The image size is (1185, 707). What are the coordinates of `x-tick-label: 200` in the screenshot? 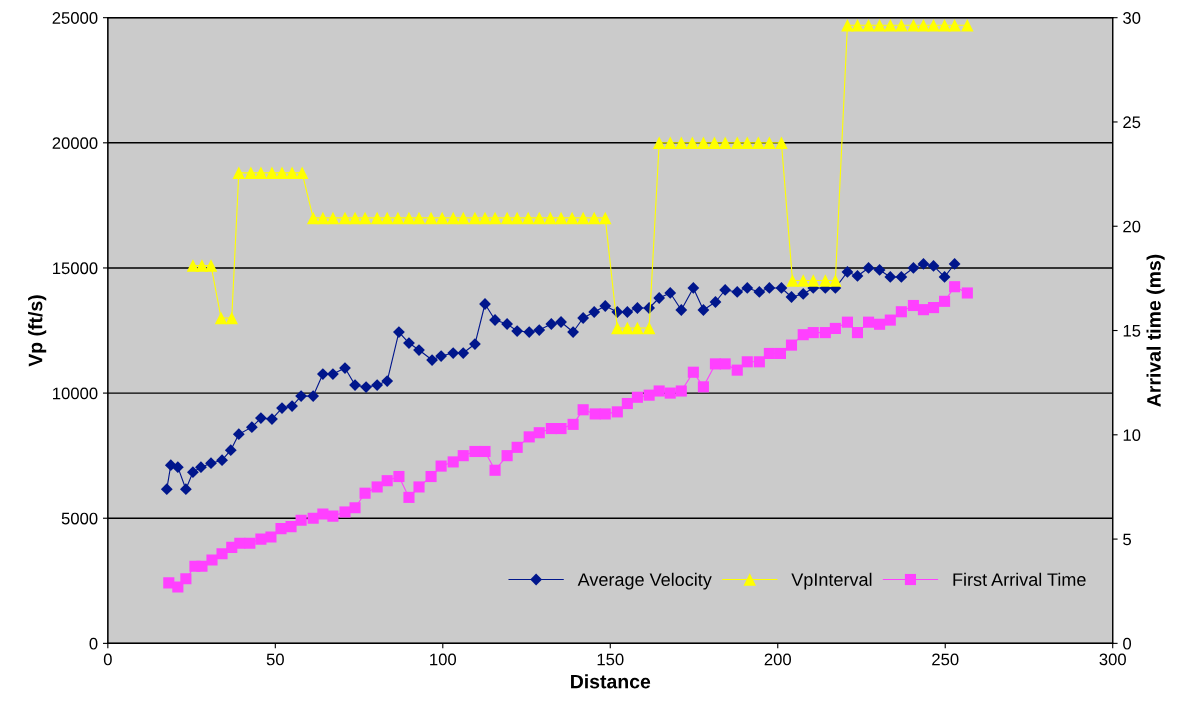 It's located at (778, 659).